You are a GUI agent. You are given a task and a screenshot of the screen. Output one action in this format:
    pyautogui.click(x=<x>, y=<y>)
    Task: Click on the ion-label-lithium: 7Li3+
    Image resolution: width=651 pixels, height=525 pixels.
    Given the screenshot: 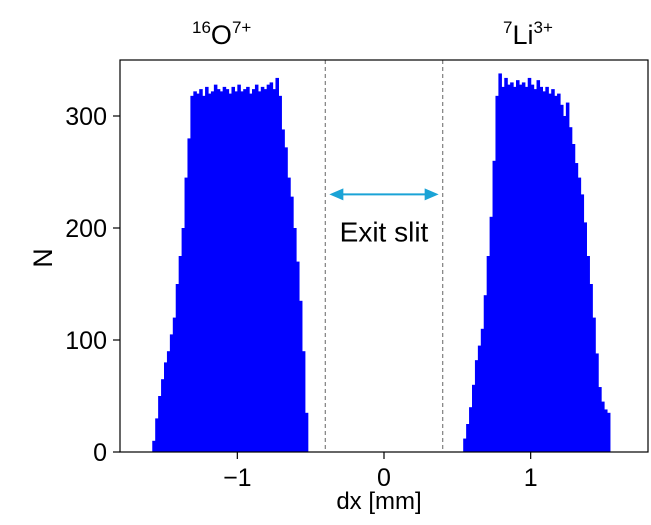 What is the action you would take?
    pyautogui.click(x=528, y=34)
    